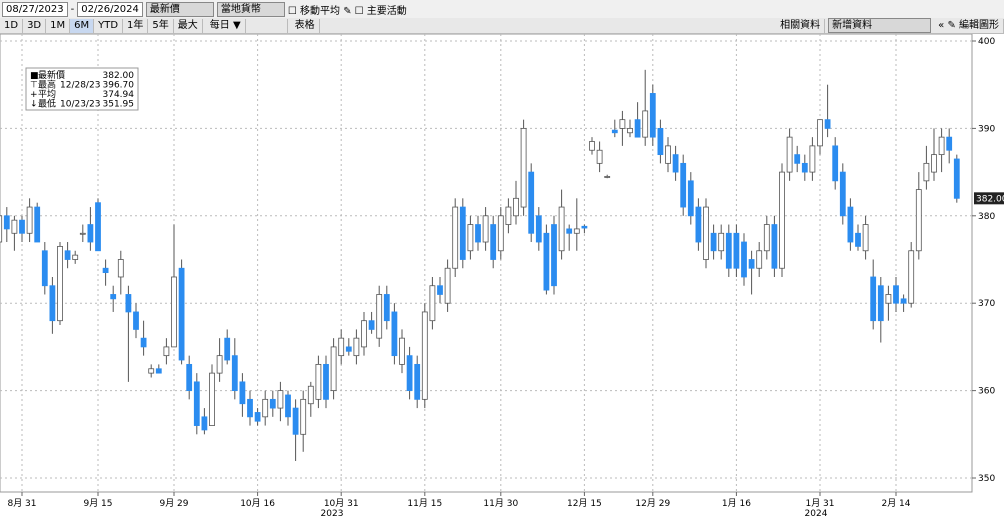 The image size is (1004, 518). Describe the element at coordinates (34, 86) in the screenshot. I see `legend-icon: ⊤` at that location.